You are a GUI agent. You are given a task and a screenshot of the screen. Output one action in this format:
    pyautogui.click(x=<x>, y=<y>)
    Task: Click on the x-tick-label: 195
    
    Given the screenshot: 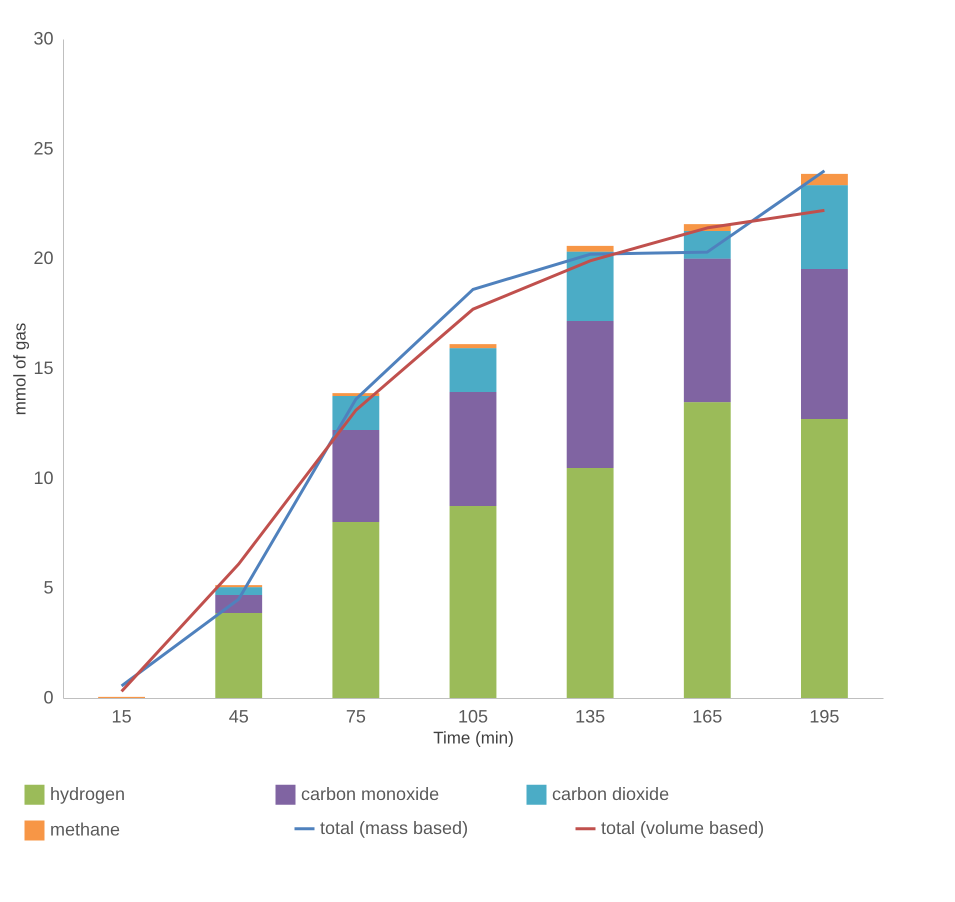 What is the action you would take?
    pyautogui.click(x=824, y=716)
    